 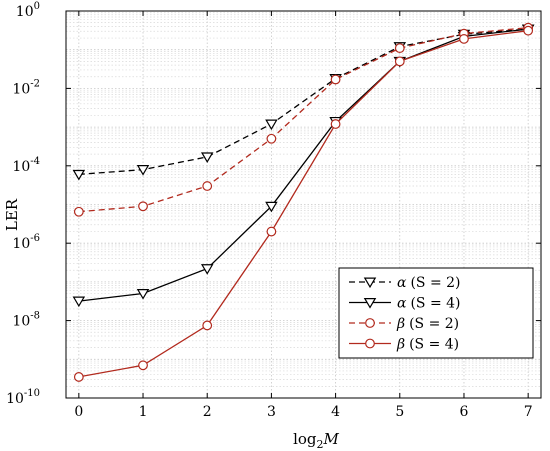 What do you see at coordinates (207, 412) in the screenshot?
I see `x-tick-label: 2` at bounding box center [207, 412].